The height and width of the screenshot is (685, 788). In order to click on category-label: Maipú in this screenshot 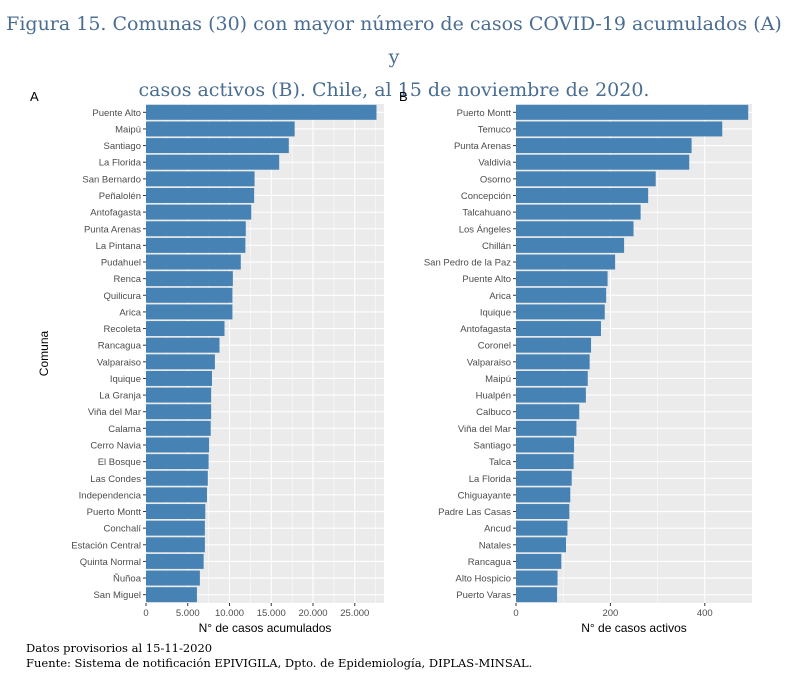, I will do `click(128, 129)`.